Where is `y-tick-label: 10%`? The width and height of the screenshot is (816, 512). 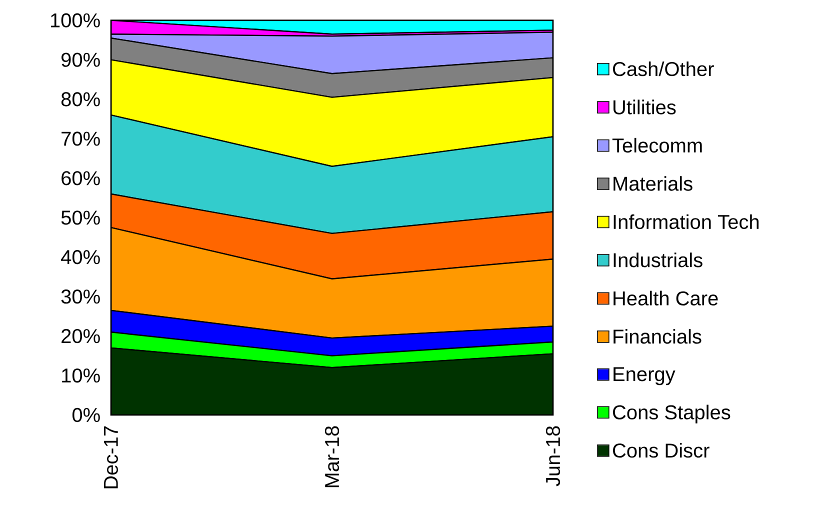 y-tick-label: 10% is located at coordinates (81, 375).